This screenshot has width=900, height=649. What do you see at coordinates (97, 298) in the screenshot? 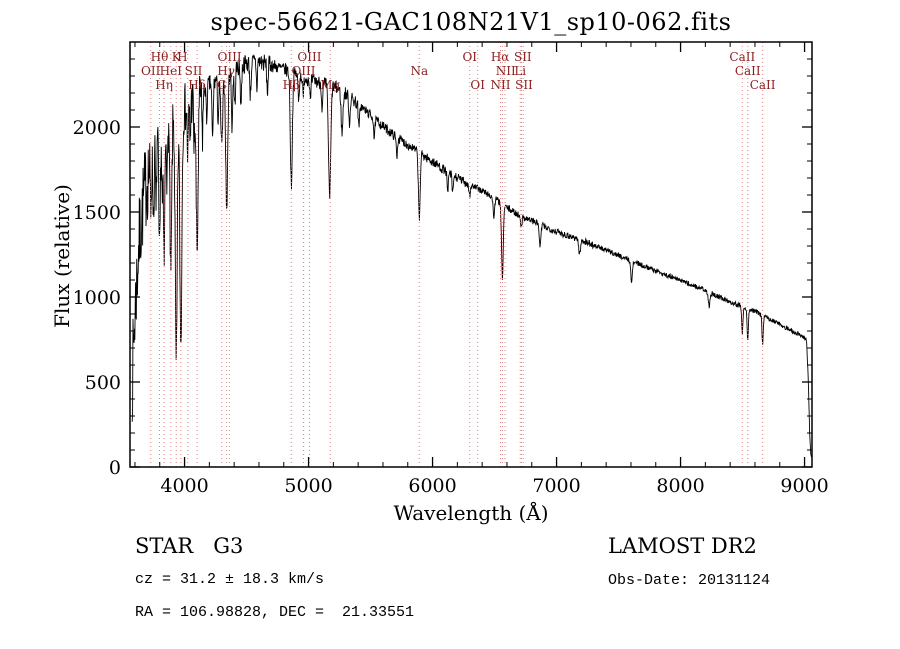
I see `svg-text: 1000` at bounding box center [97, 298].